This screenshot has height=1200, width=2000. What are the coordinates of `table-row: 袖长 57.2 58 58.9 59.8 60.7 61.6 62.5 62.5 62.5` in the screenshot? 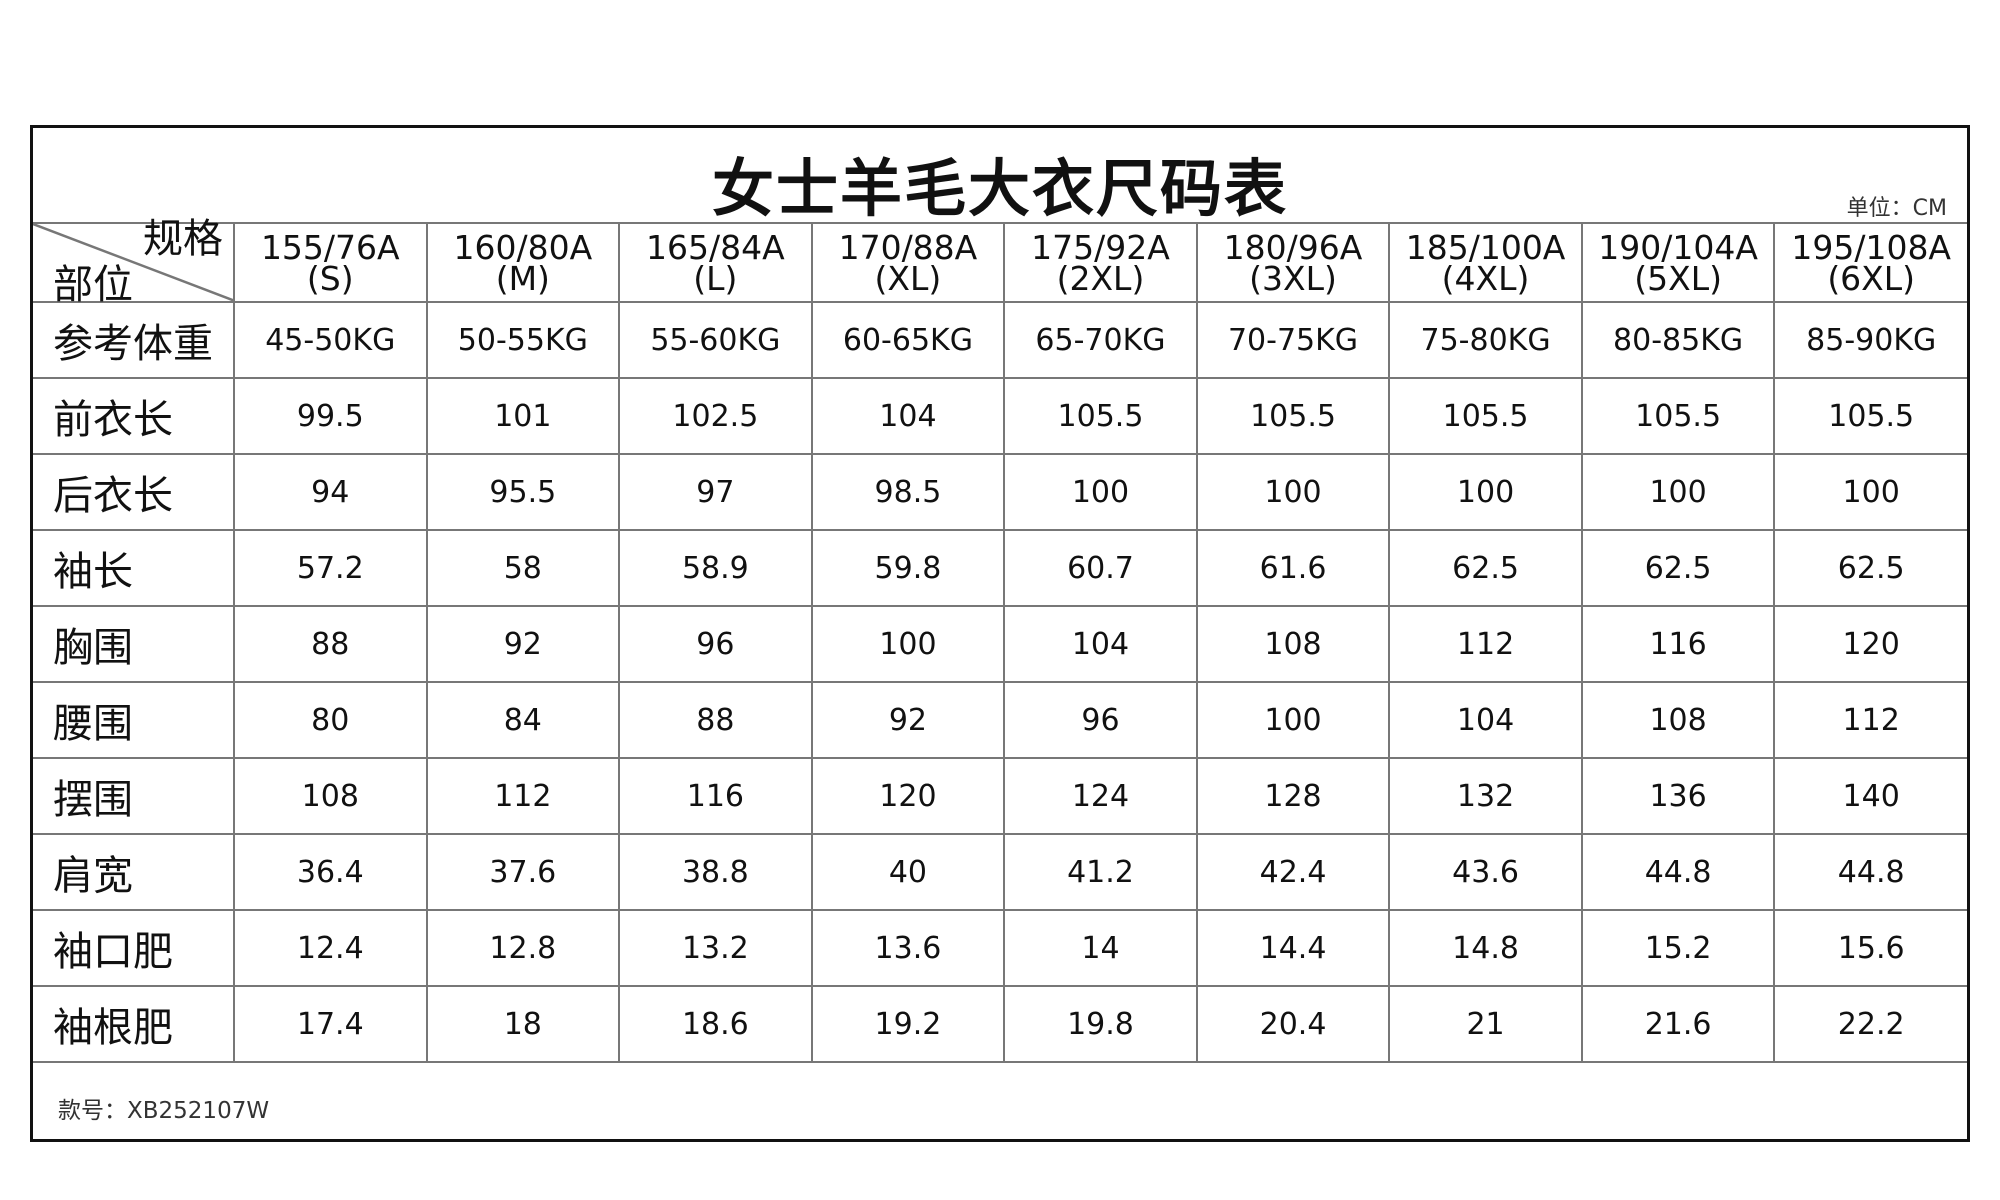 It's located at (1000, 568).